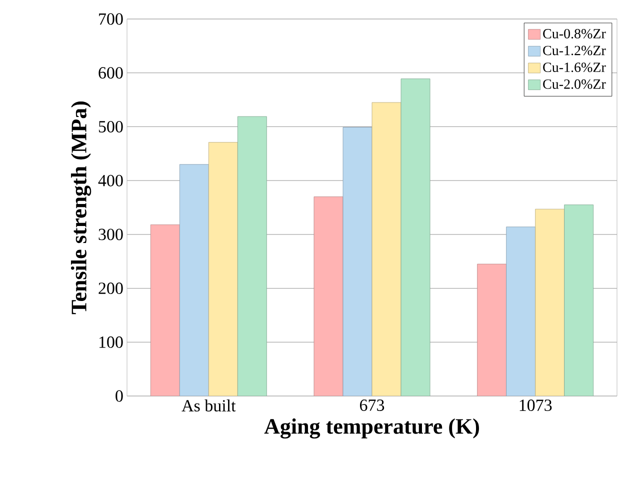 The width and height of the screenshot is (619, 477). What do you see at coordinates (111, 342) in the screenshot?
I see `y-tick-label: 100` at bounding box center [111, 342].